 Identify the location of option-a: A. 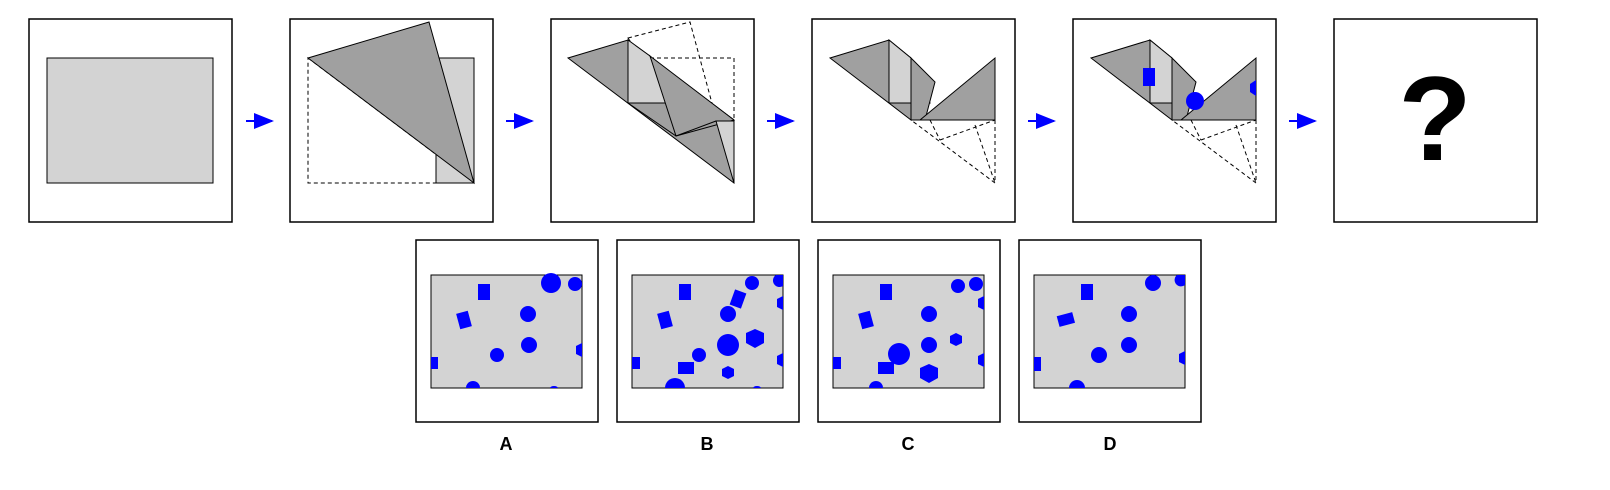
(507, 346).